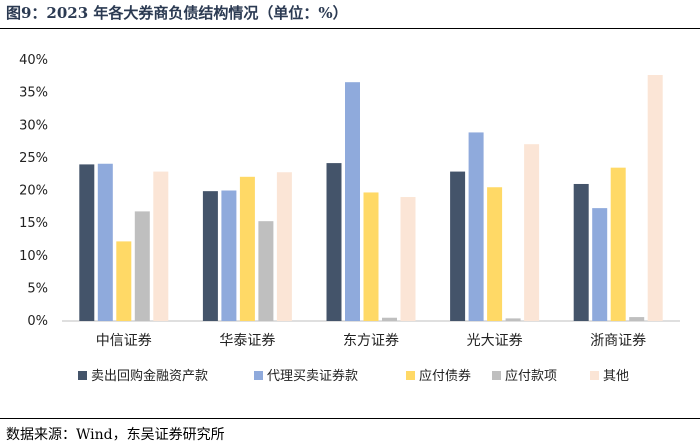 Image resolution: width=700 pixels, height=447 pixels. Describe the element at coordinates (33, 158) in the screenshot. I see `y-tick-label: 25%` at that location.